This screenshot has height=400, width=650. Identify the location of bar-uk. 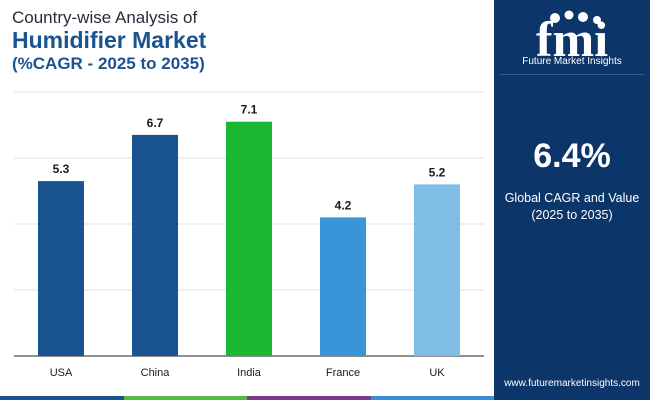
(437, 270).